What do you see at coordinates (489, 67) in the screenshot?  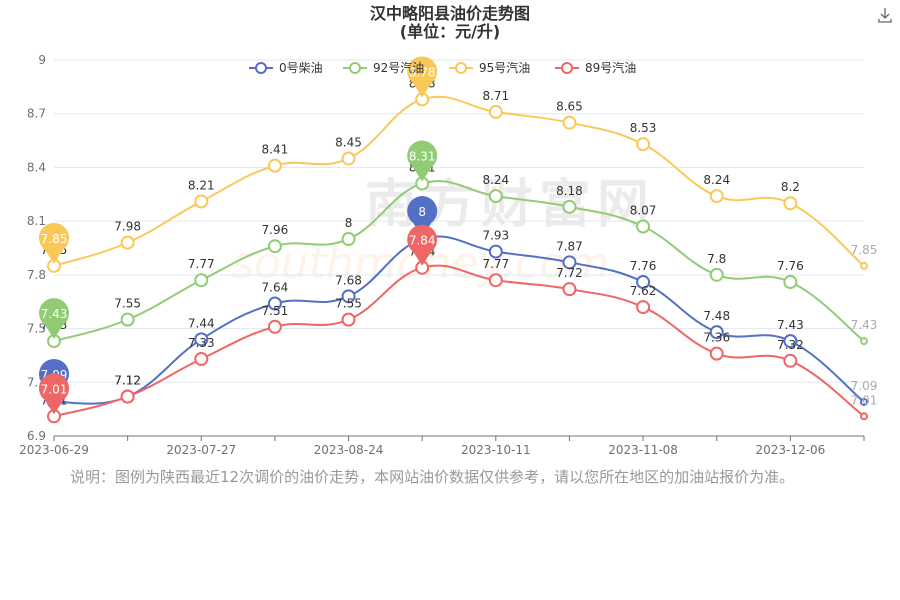 I see `legend-item: 95号汽油` at bounding box center [489, 67].